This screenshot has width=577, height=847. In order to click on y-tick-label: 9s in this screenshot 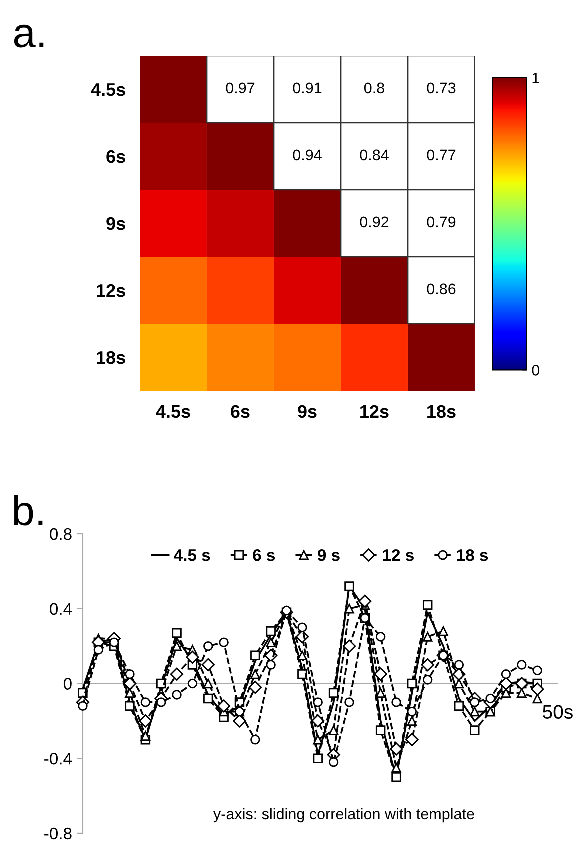, I will do `click(116, 223)`.